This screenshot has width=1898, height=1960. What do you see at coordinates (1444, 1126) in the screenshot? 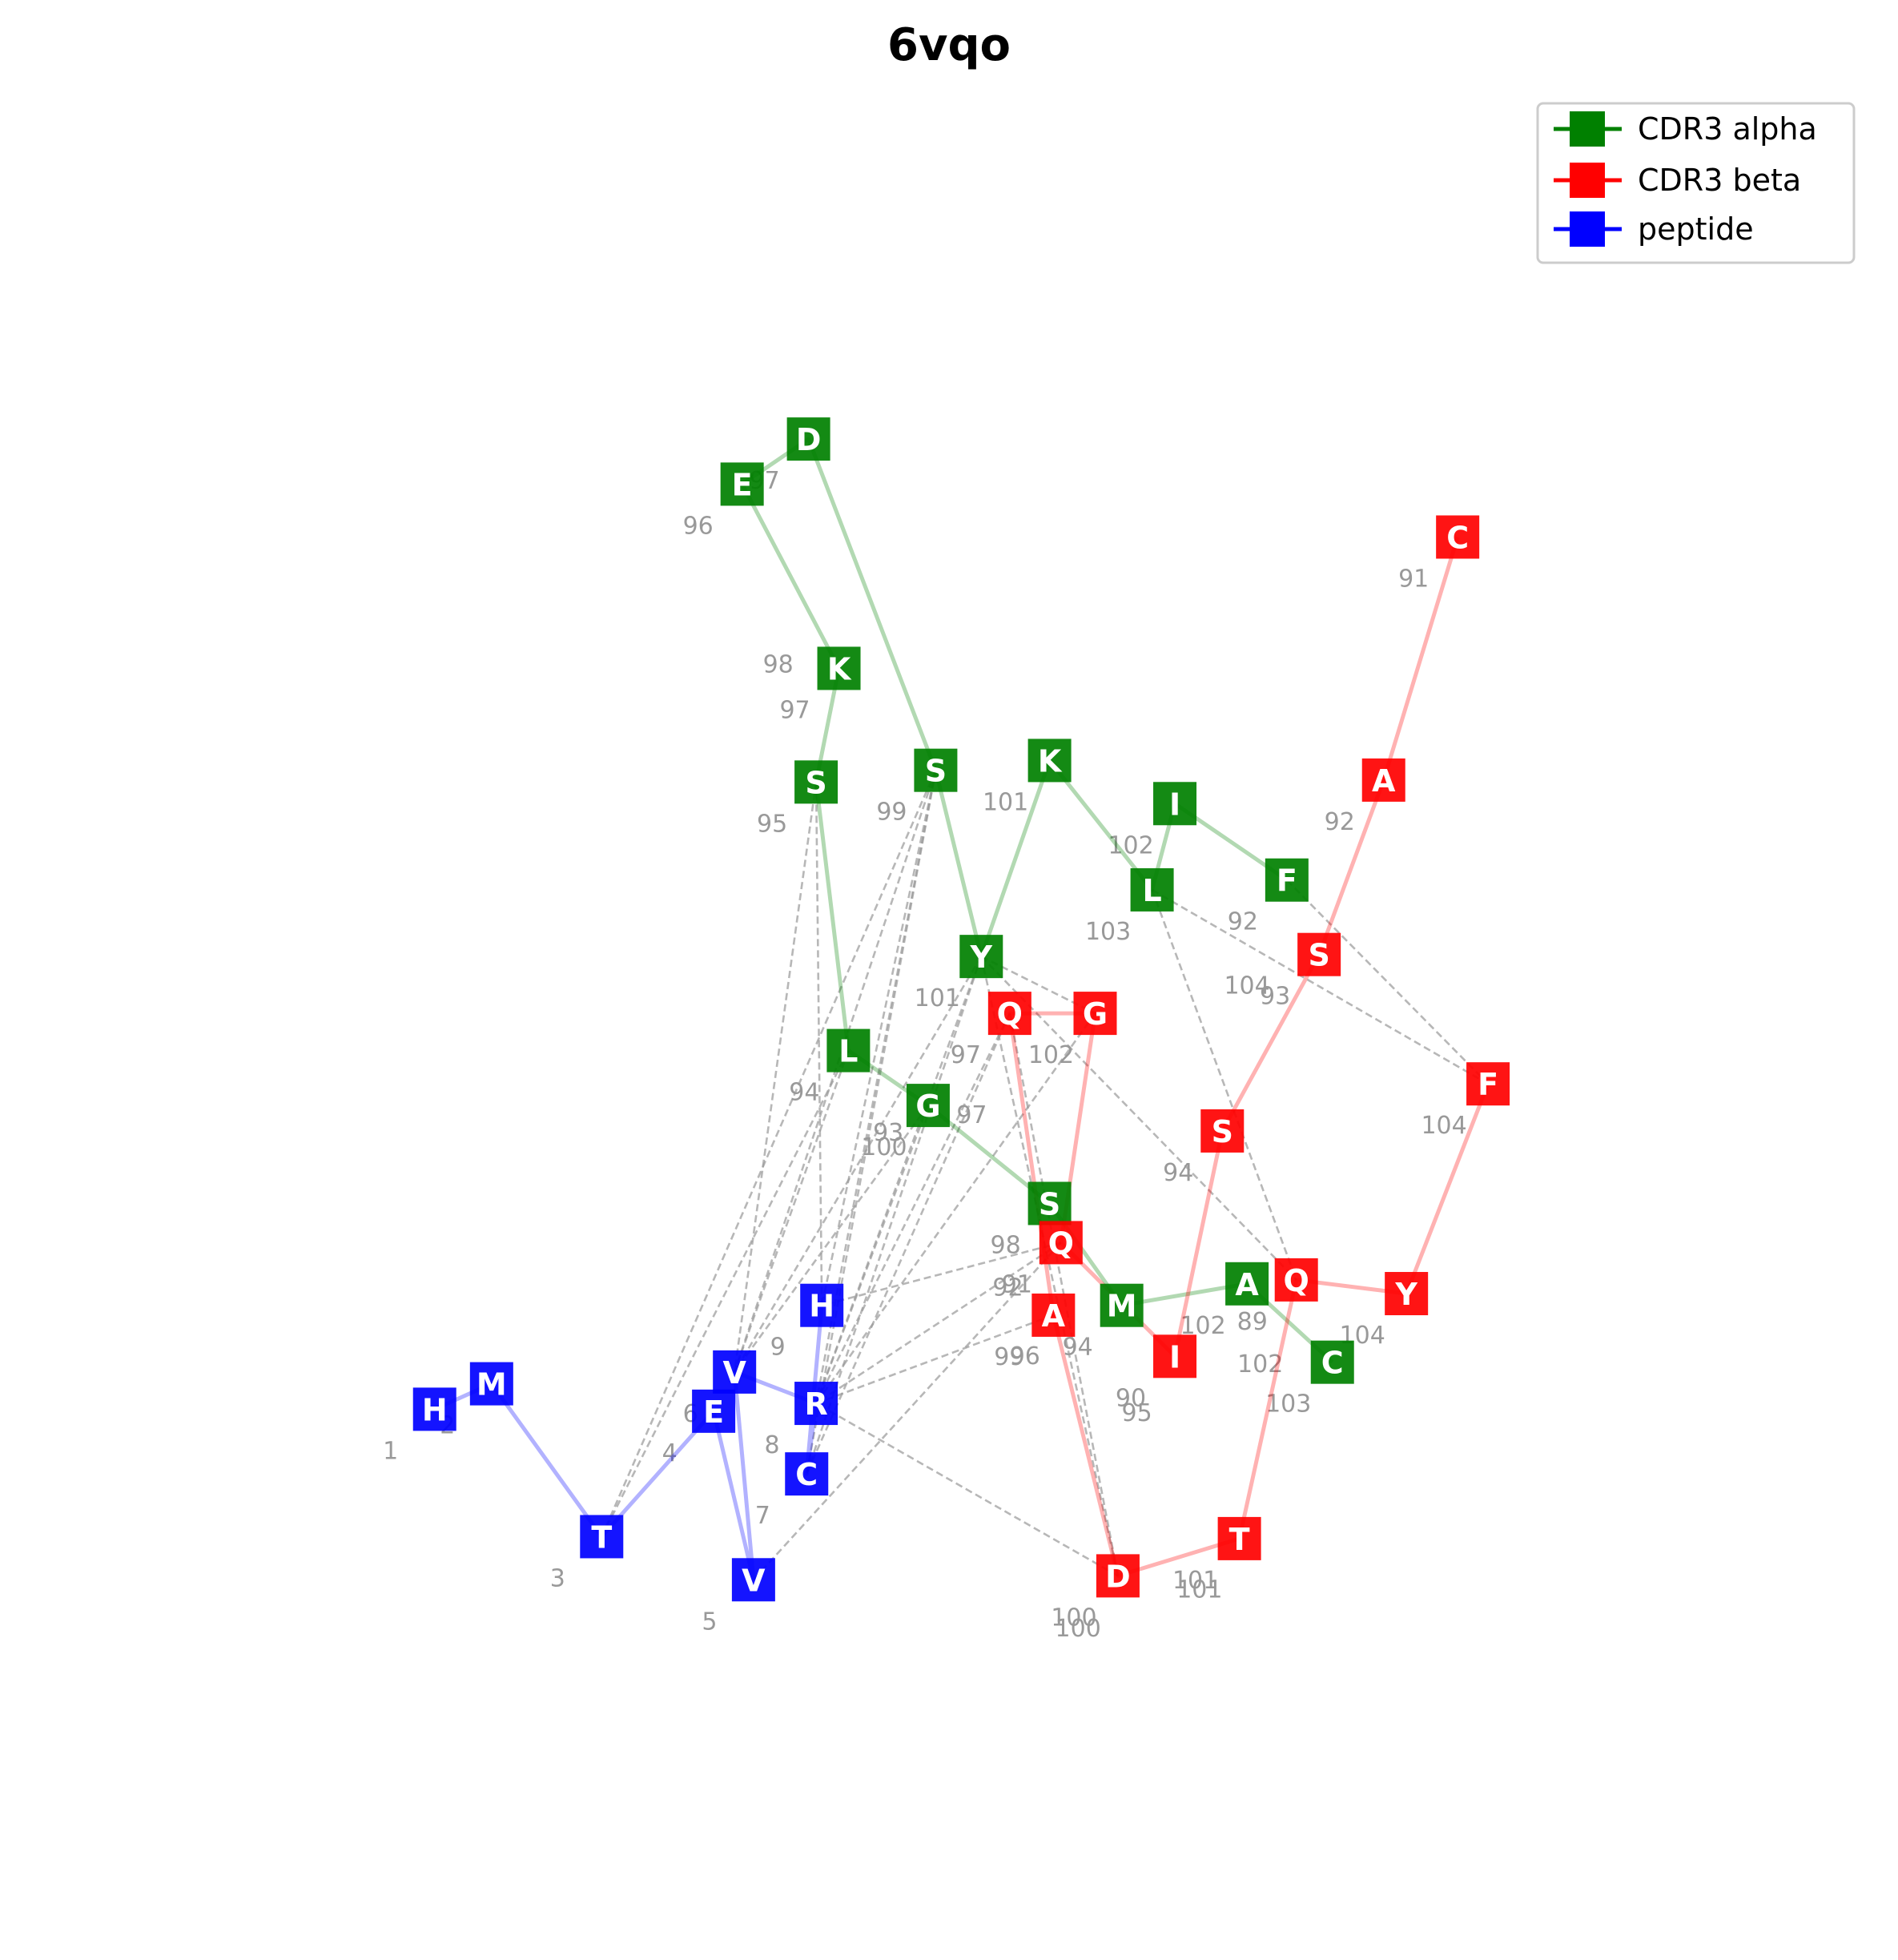
I see `position-label-beta-13: 104` at bounding box center [1444, 1126].